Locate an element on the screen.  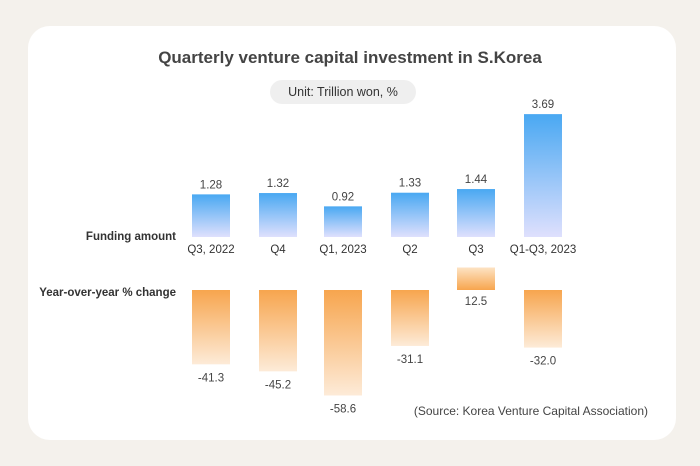
funding-value-label: 1.33 is located at coordinates (410, 184).